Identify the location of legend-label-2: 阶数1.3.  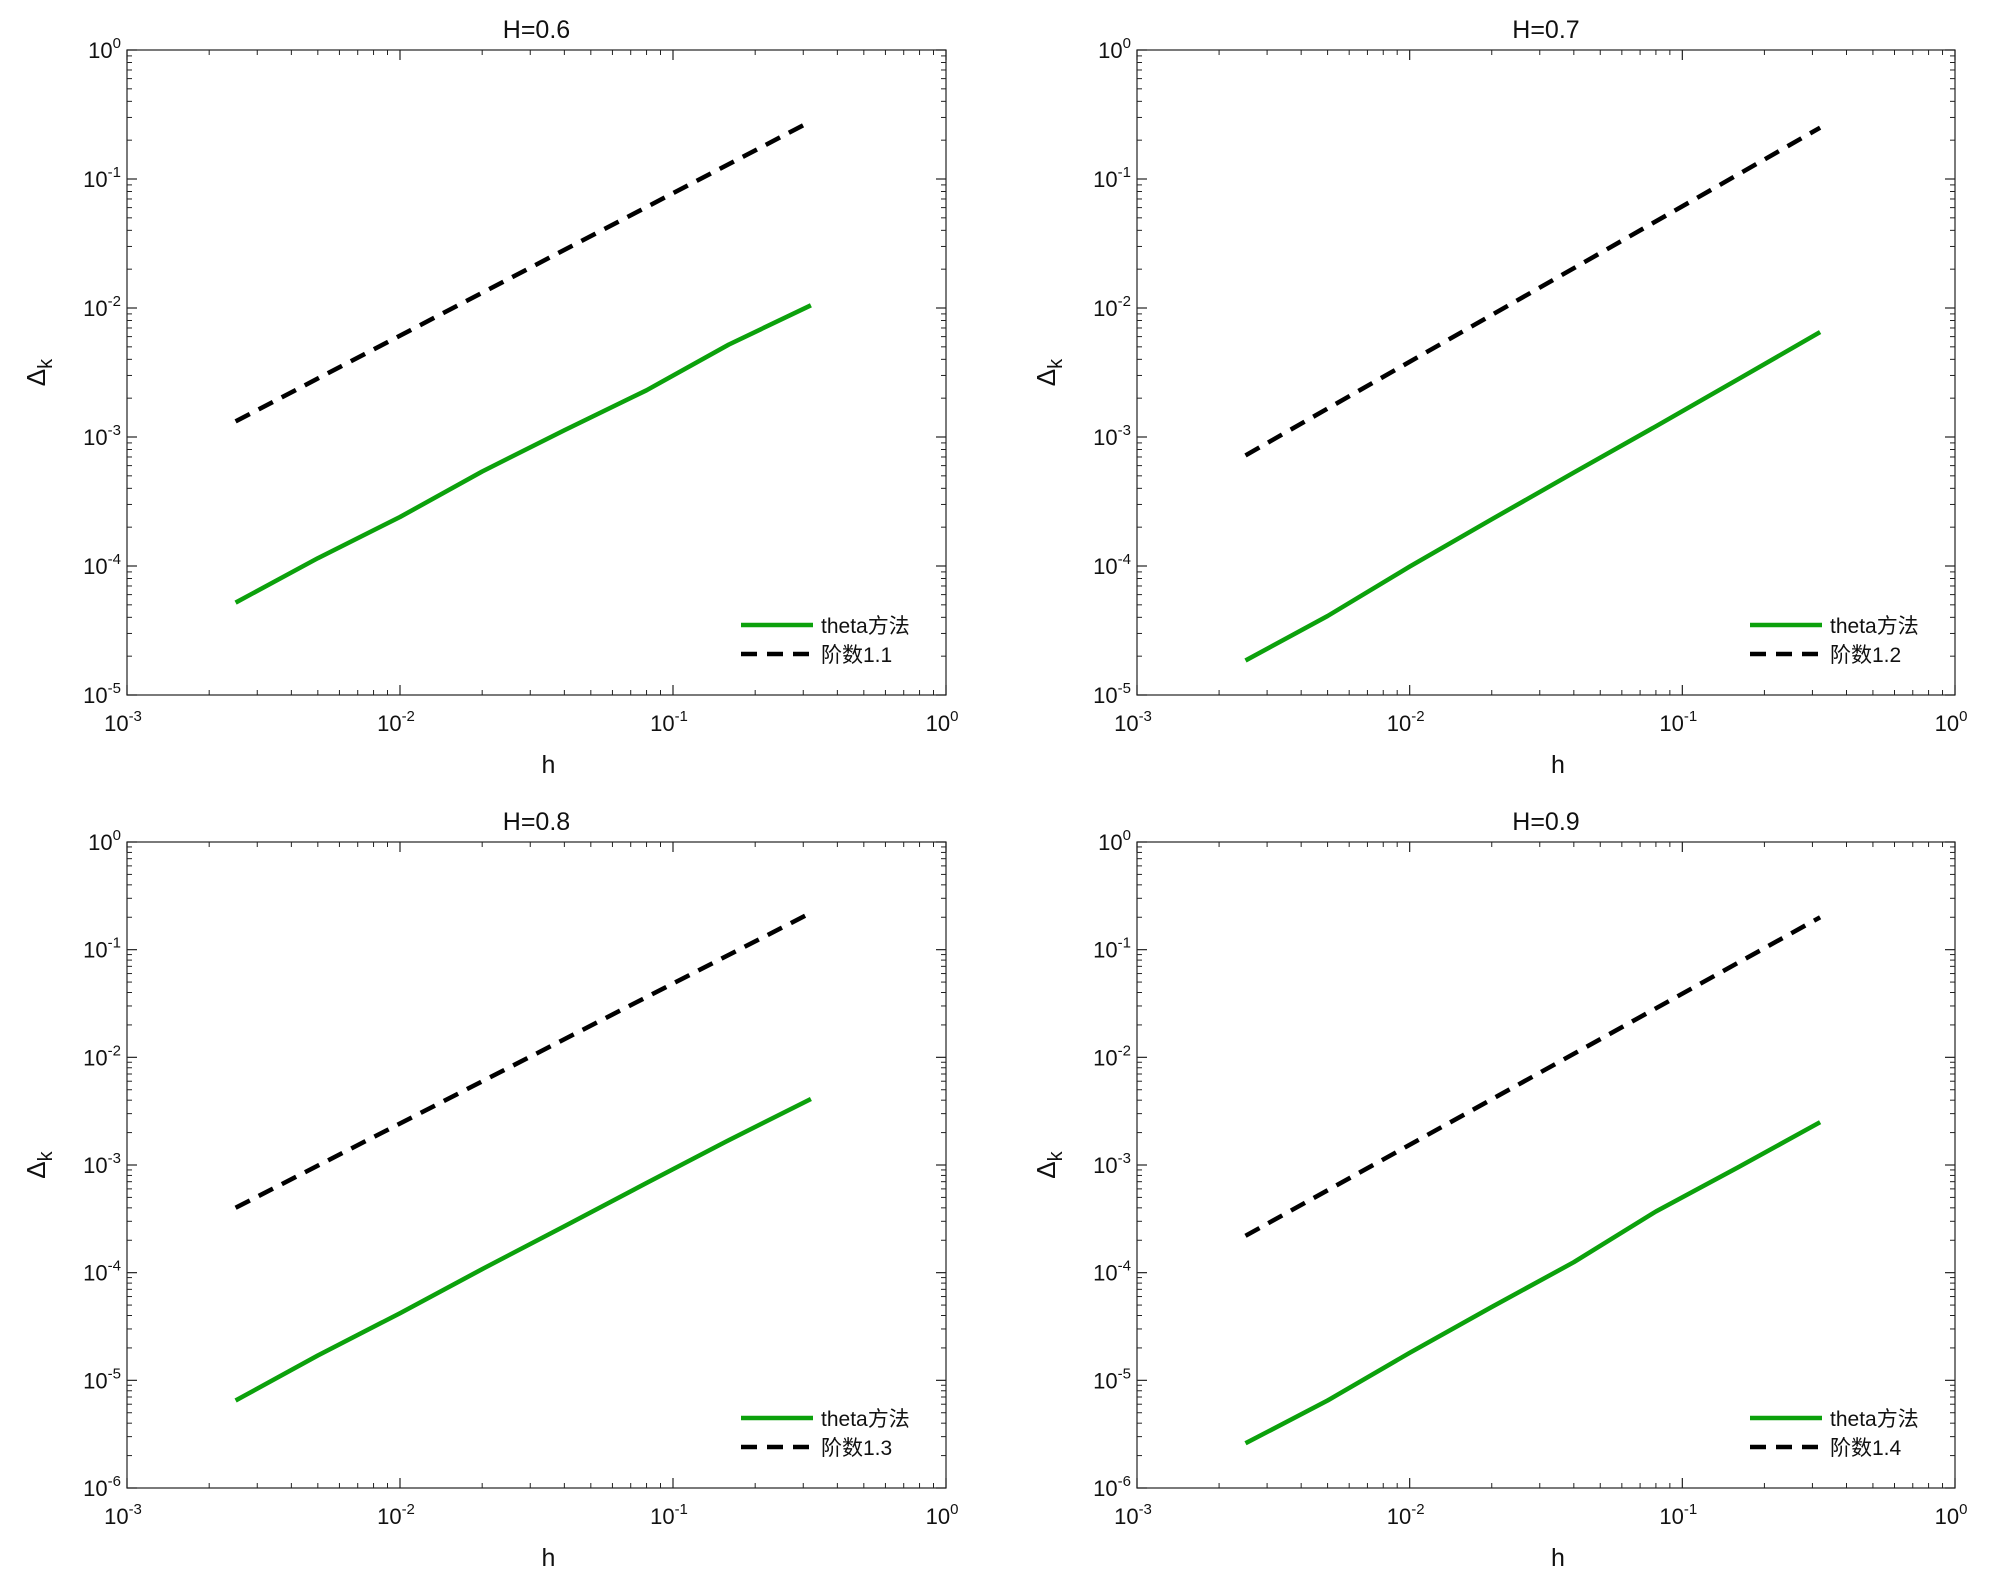
(856, 1448).